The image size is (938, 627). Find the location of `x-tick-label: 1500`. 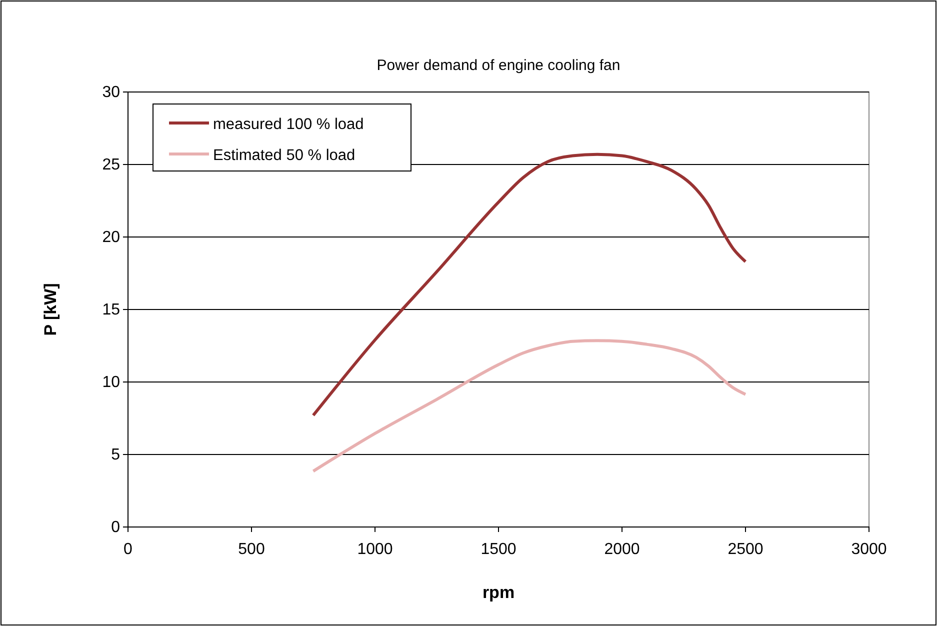

x-tick-label: 1500 is located at coordinates (498, 549).